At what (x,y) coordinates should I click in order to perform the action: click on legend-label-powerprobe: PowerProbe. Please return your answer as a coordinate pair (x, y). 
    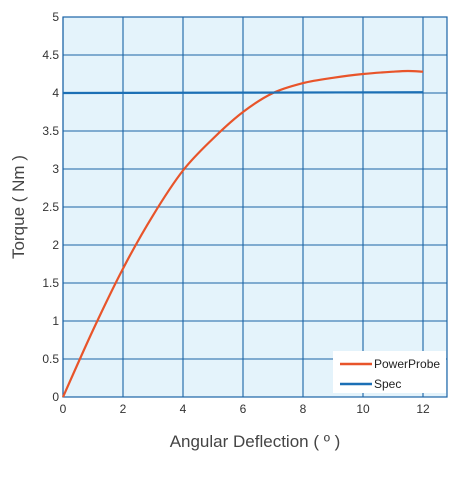
    Looking at the image, I should click on (407, 364).